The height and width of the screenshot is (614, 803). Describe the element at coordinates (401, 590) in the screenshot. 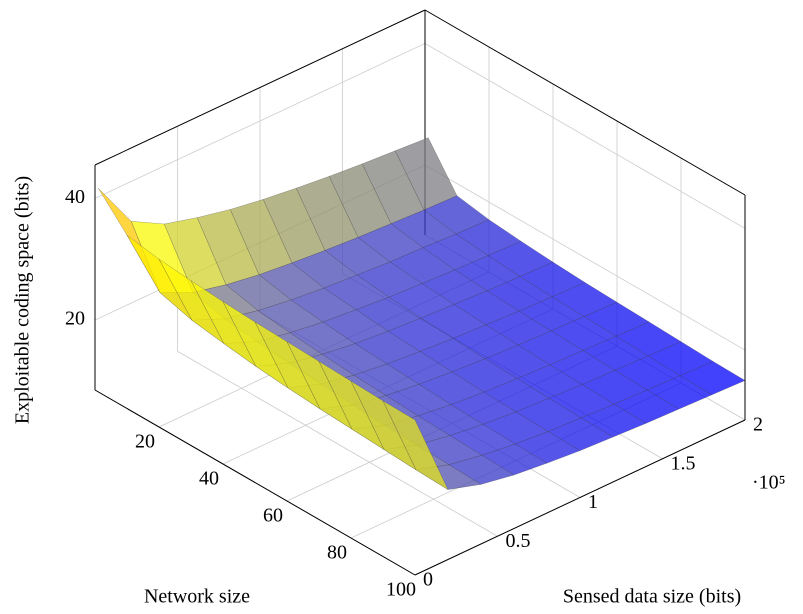

I see `x-tick-label: 100` at that location.